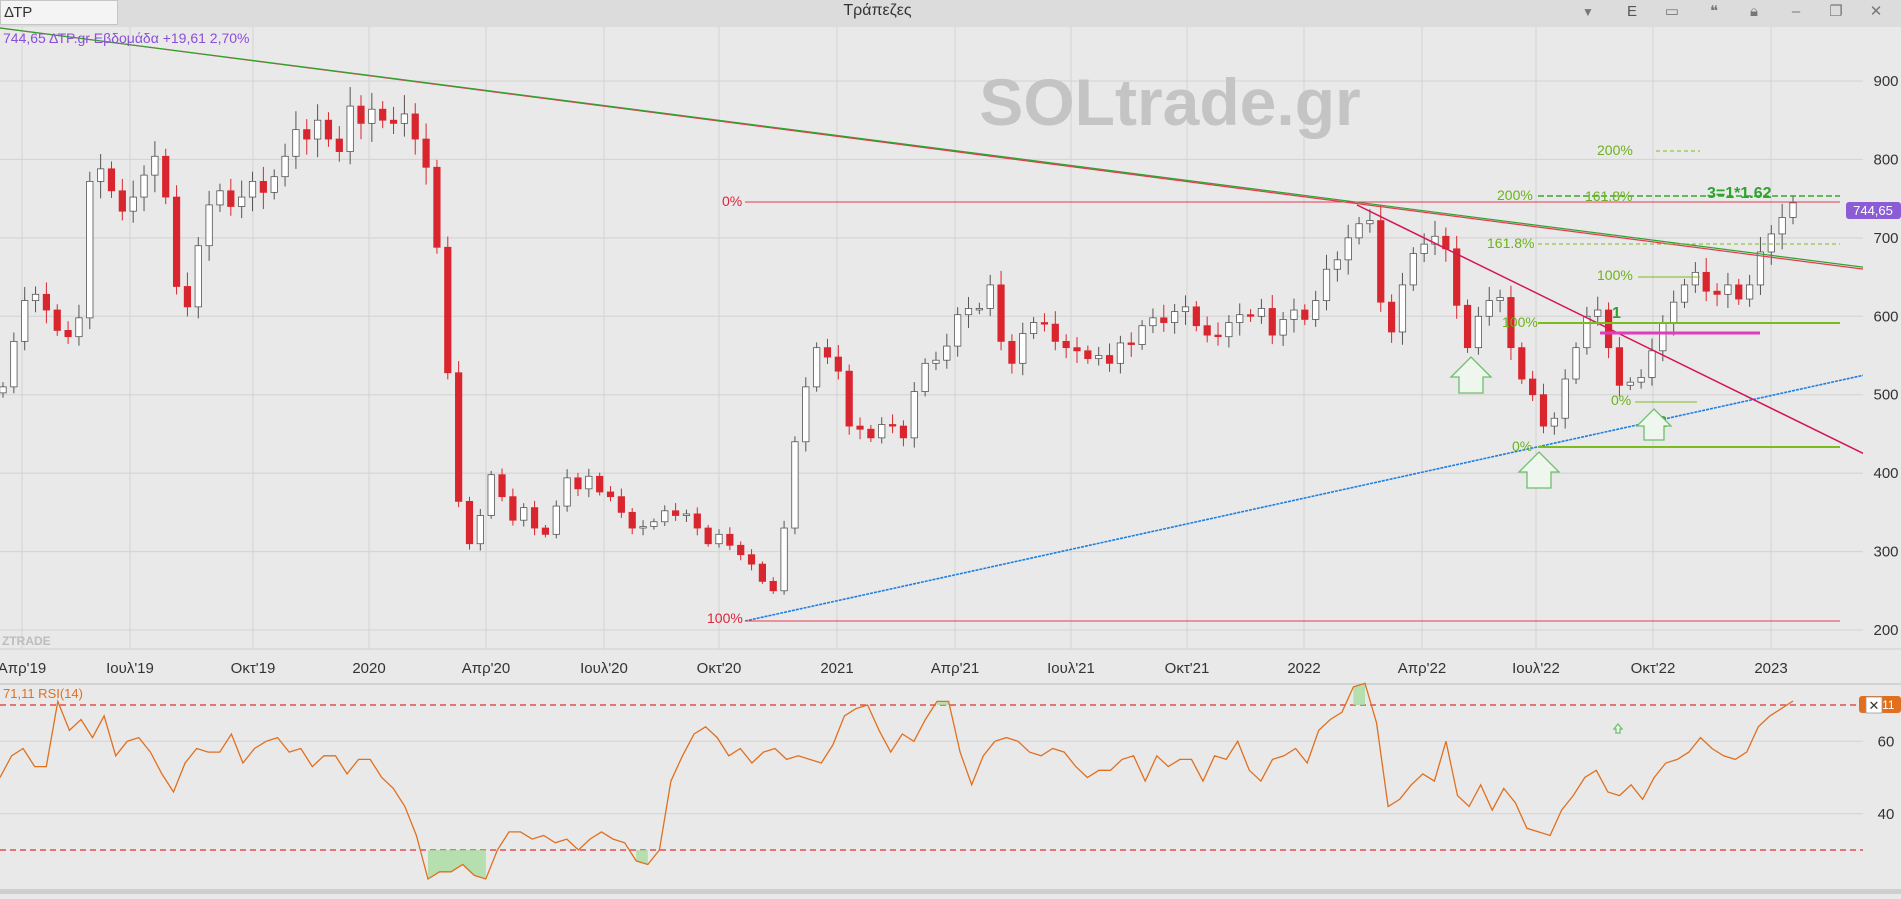  Describe the element at coordinates (1672, 11) in the screenshot. I see `panel-icon: ▭` at that location.